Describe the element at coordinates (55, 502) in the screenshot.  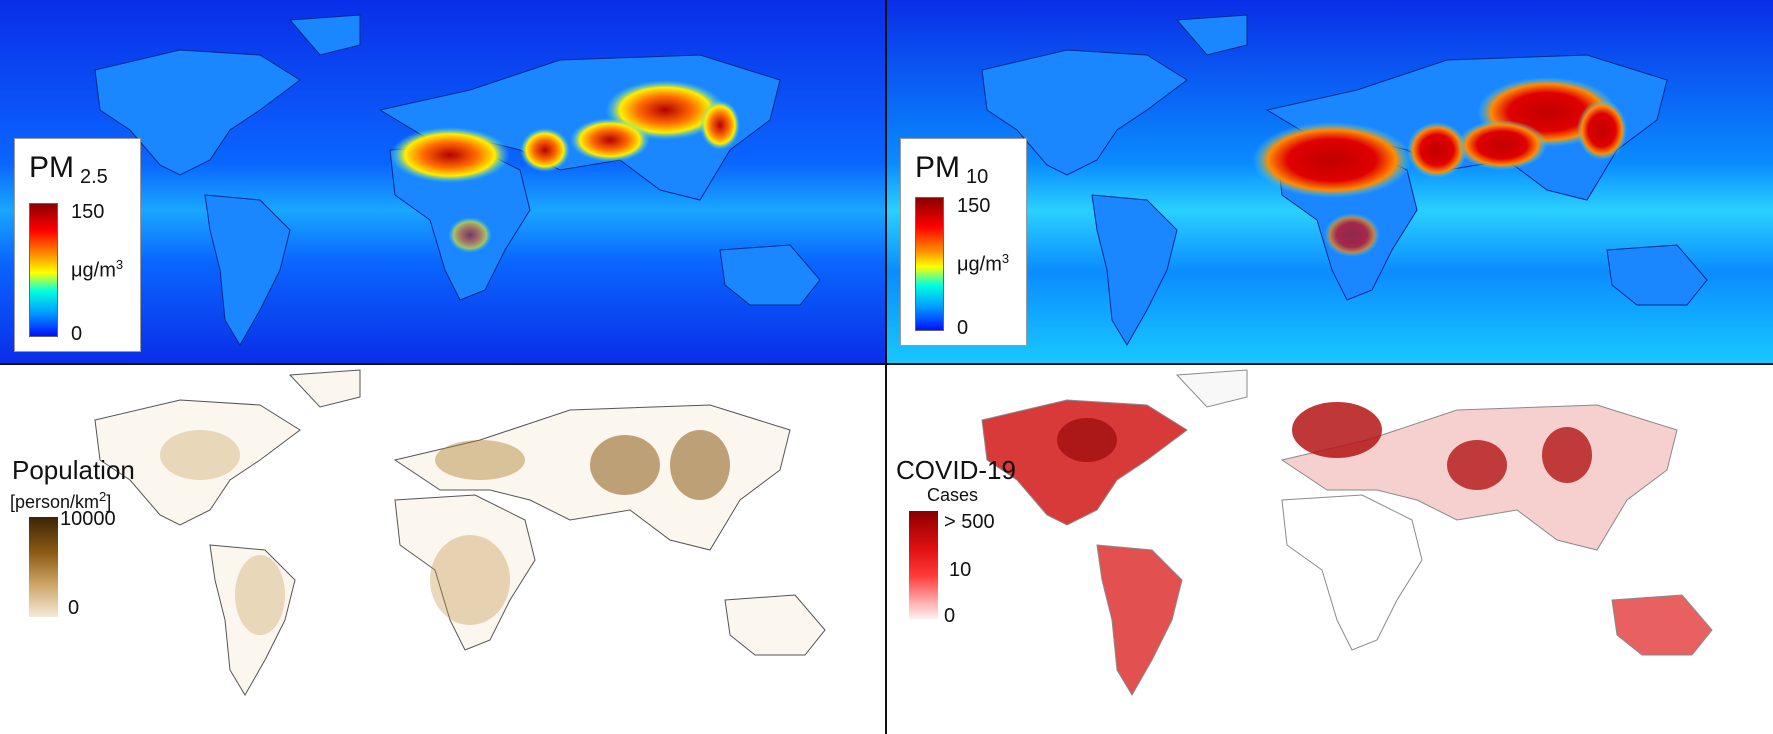
I see `population-unit-open: [person/km` at that location.